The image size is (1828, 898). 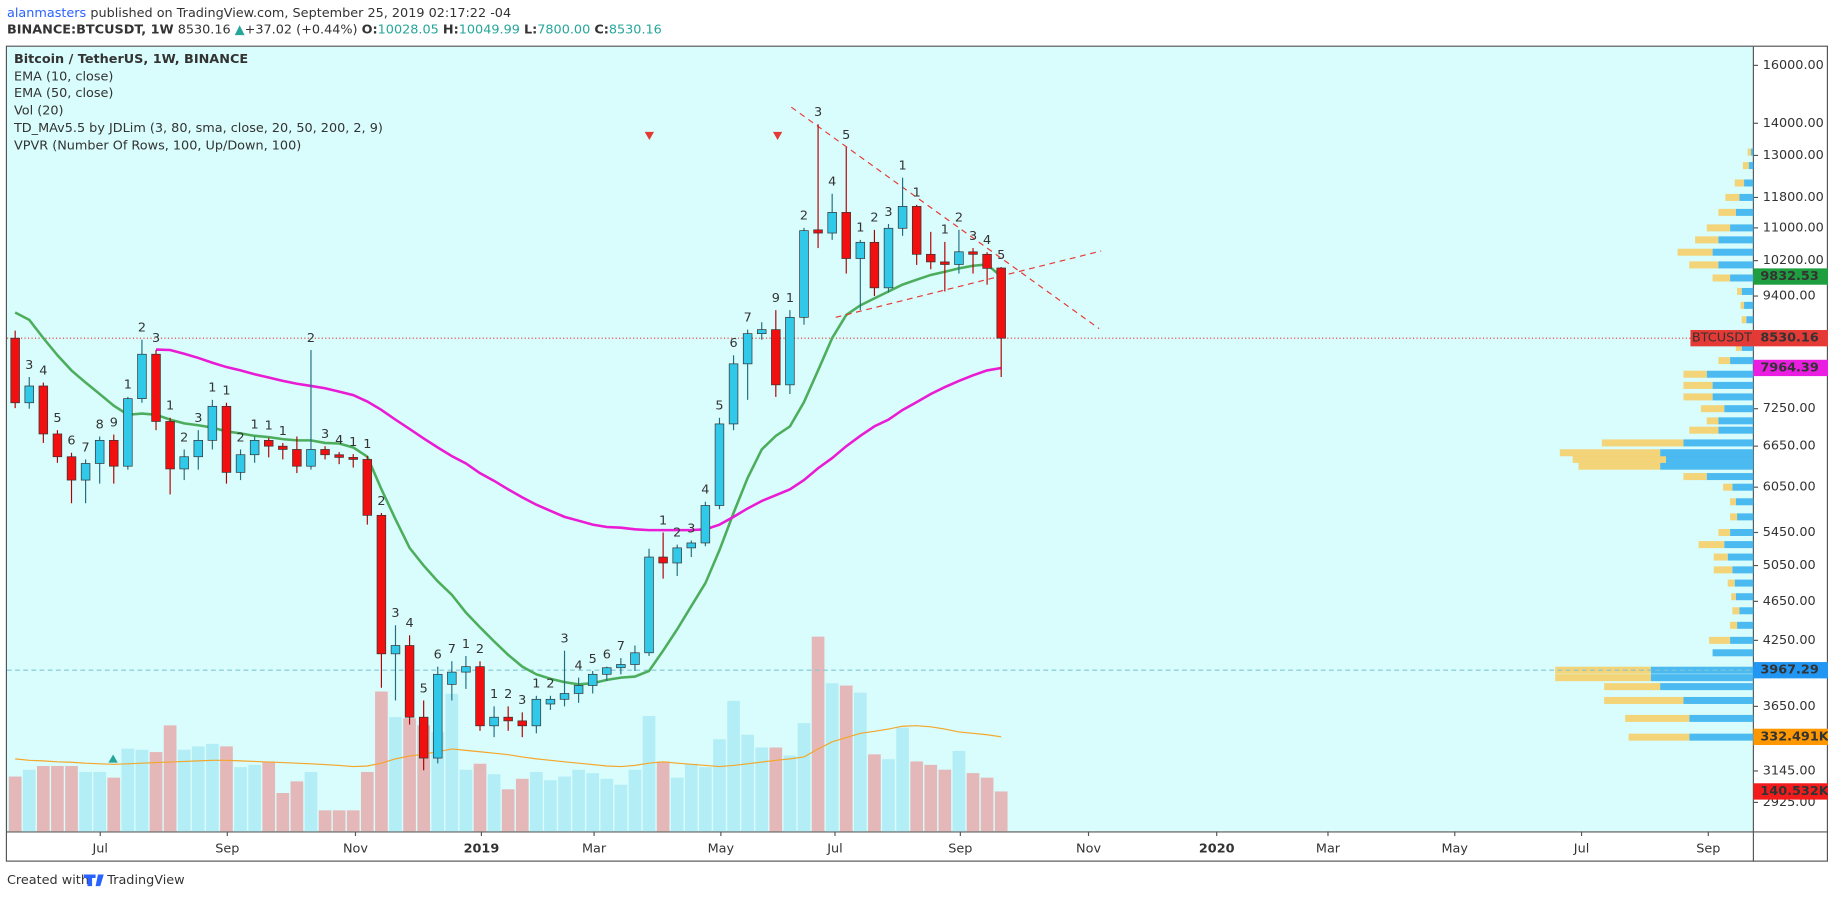 I want to click on symbol-tag: BTCUSDT, so click(x=1722, y=338).